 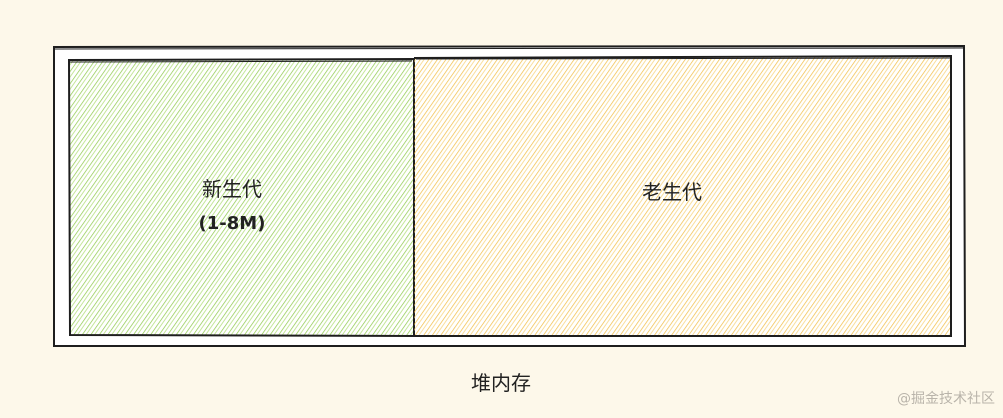 I want to click on young-generation-label: 新生代, so click(x=232, y=189).